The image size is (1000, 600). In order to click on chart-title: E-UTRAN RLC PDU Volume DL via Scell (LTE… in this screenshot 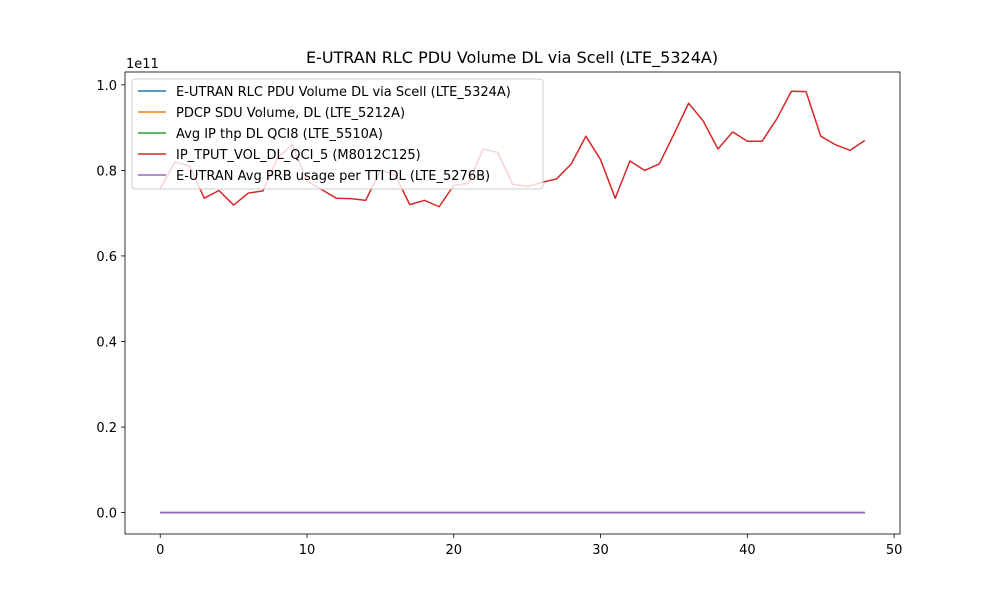, I will do `click(512, 58)`.